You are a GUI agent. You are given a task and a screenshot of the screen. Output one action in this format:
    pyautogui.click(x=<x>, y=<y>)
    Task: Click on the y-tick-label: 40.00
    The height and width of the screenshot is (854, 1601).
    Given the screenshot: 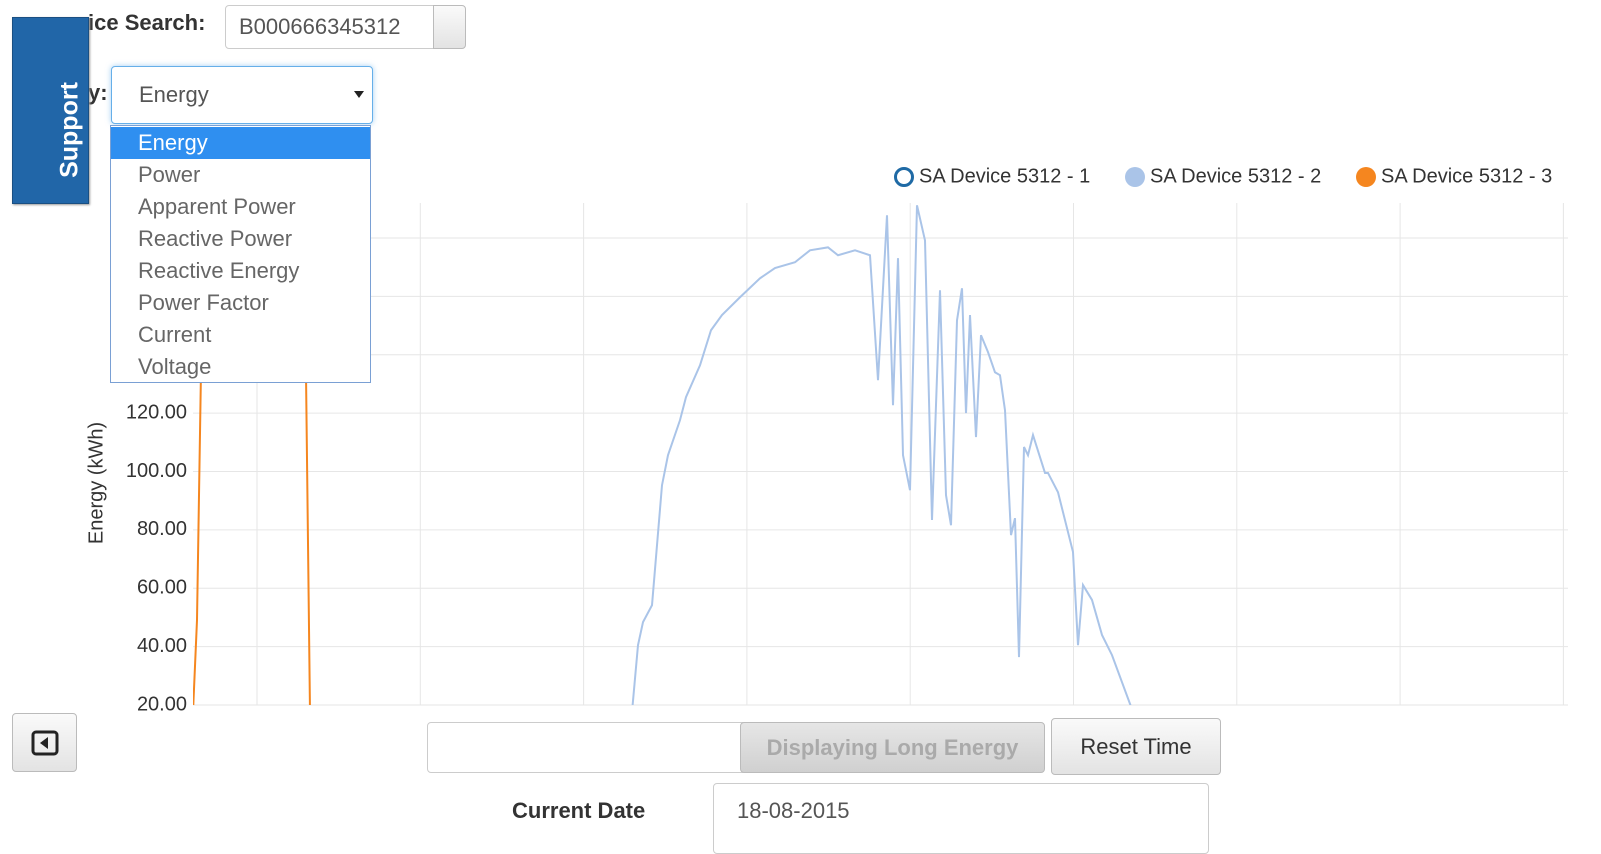 What is the action you would take?
    pyautogui.click(x=162, y=646)
    